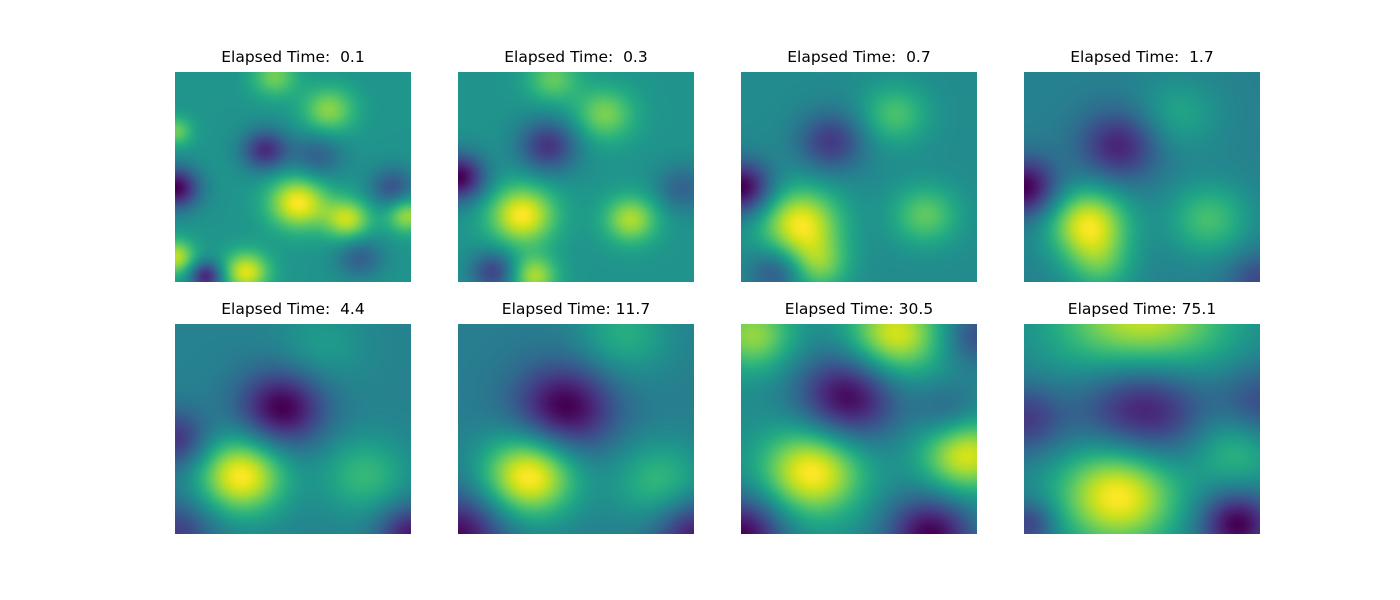 The image size is (1400, 600). I want to click on panel-title: Elapsed Time: 11.7, so click(576, 309).